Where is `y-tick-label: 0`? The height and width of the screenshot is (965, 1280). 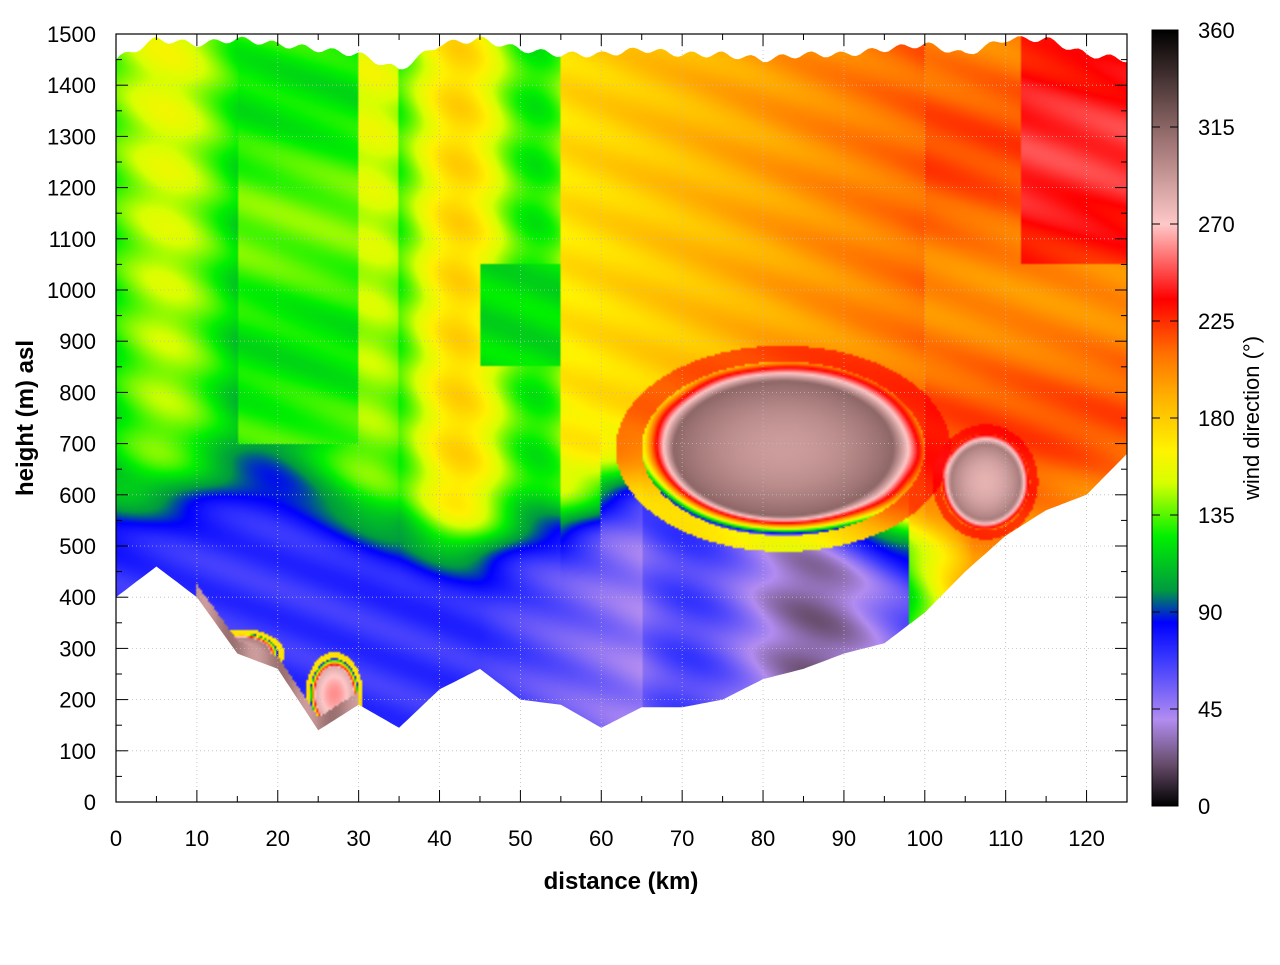
y-tick-label: 0 is located at coordinates (90, 802).